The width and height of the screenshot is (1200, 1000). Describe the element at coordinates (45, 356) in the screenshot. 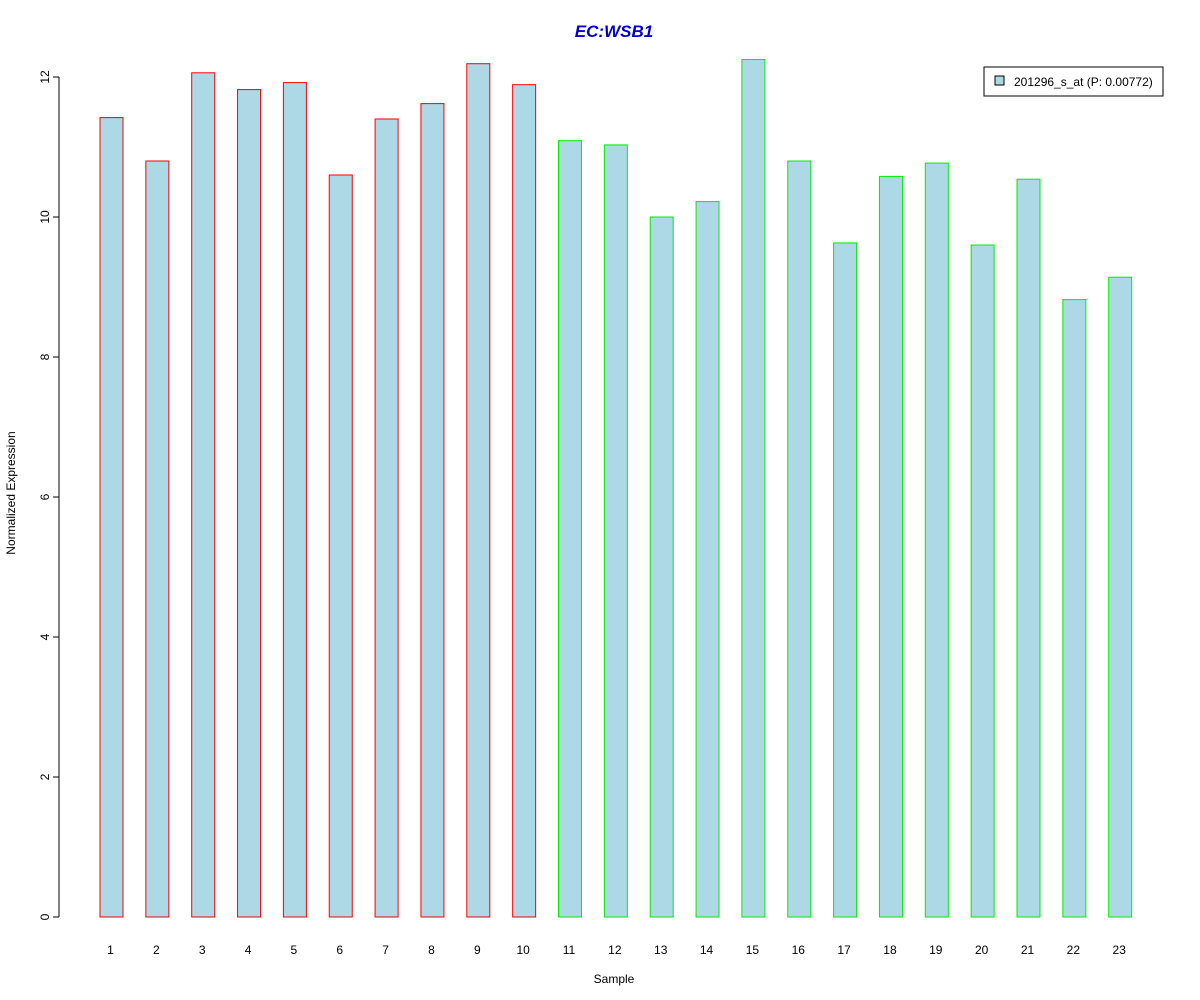

I see `y-tick-label: 8` at that location.